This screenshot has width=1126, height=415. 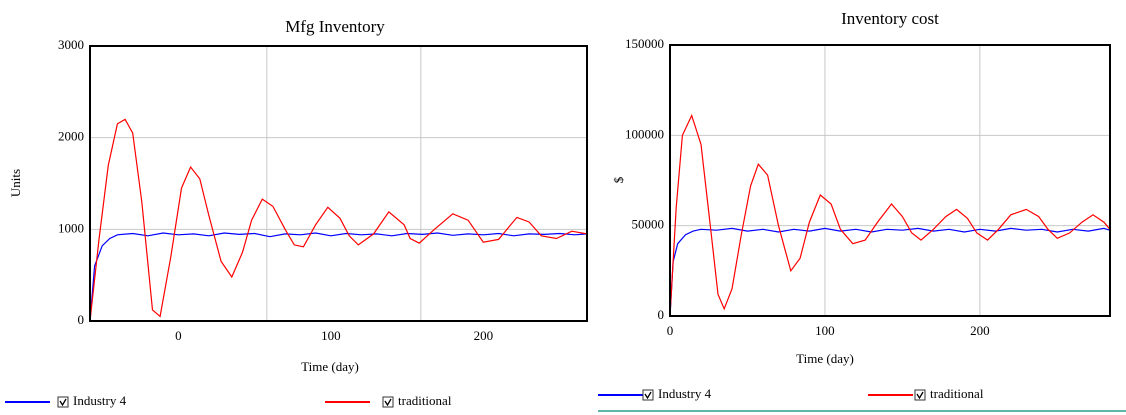 What do you see at coordinates (71, 227) in the screenshot?
I see `y-tick-label: 1000` at bounding box center [71, 227].